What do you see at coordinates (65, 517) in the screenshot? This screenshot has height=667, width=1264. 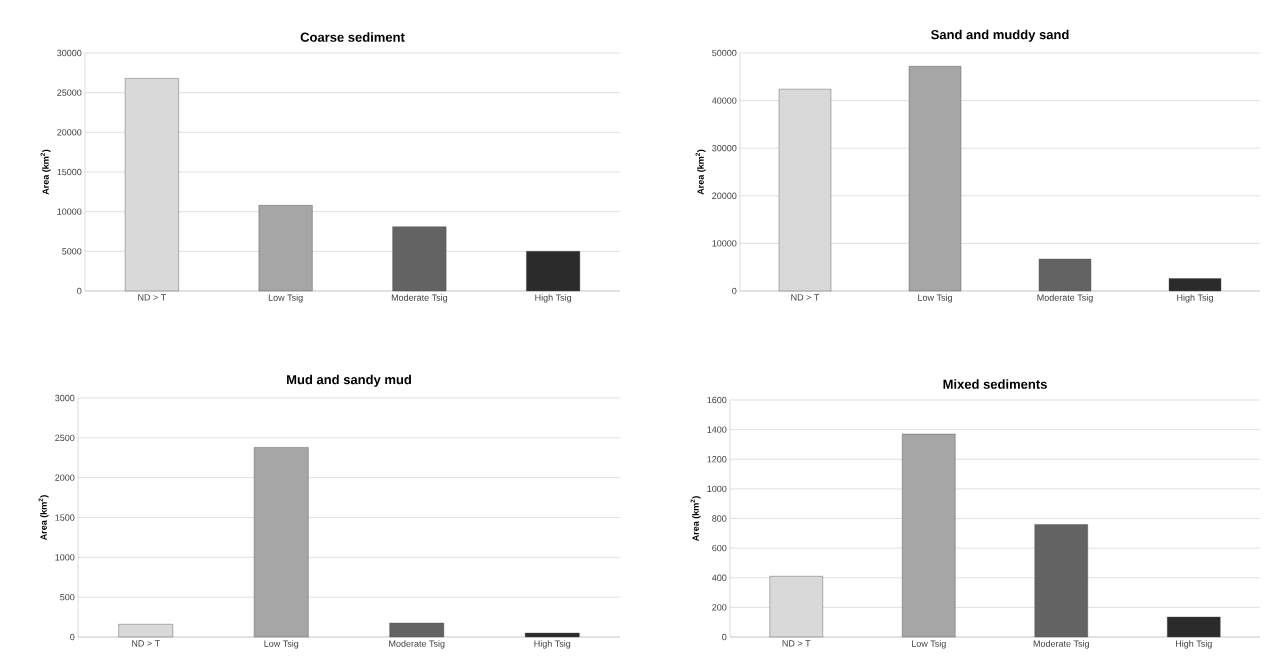 I see `y-tick-label: 1500` at bounding box center [65, 517].